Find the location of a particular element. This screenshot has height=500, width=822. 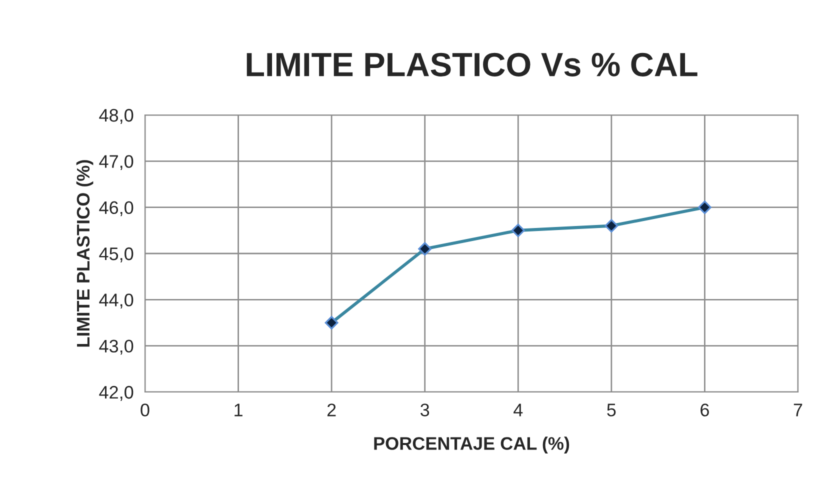

x-axis-title: PORCENTAJE CAL (%) is located at coordinates (472, 445).